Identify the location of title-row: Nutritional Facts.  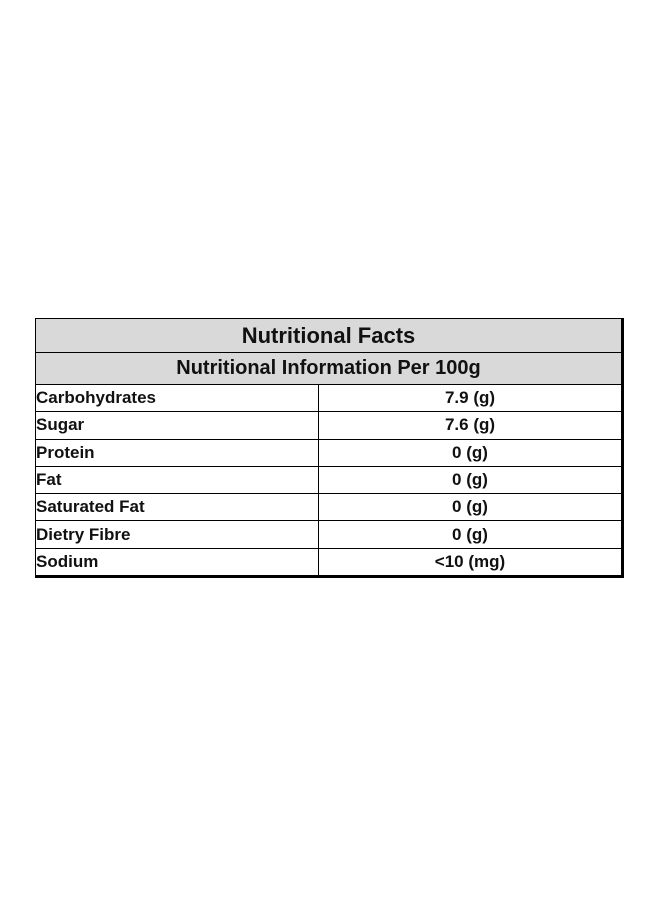
(329, 335).